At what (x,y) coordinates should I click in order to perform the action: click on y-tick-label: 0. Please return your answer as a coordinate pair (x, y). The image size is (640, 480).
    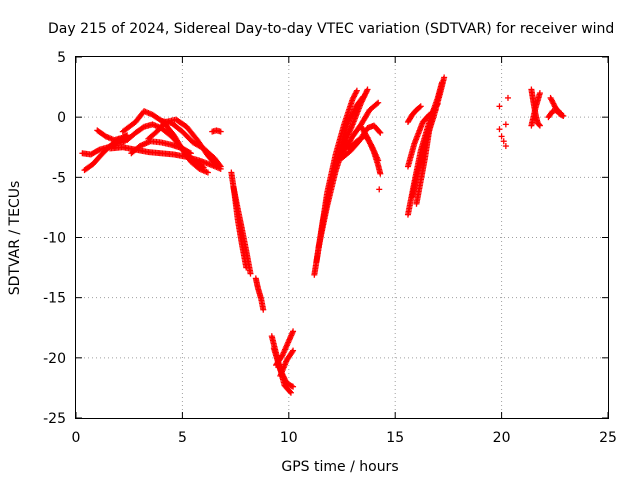
    Looking at the image, I should click on (61, 118).